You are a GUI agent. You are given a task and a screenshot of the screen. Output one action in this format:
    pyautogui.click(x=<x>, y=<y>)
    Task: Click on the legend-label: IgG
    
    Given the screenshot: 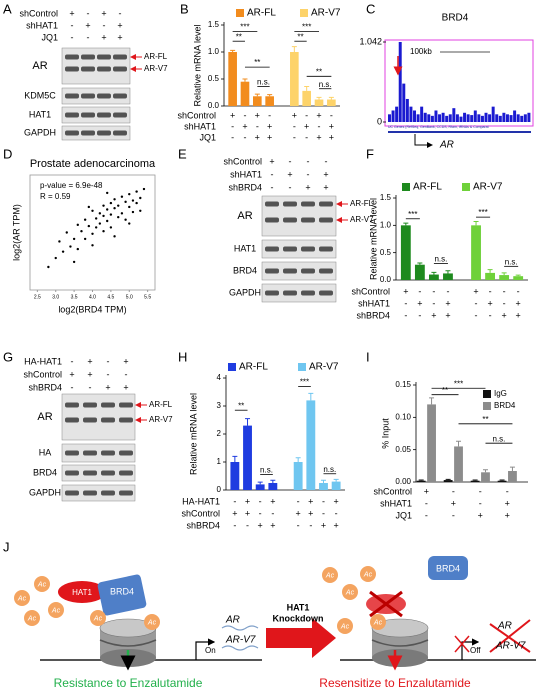 What is the action you would take?
    pyautogui.click(x=500, y=393)
    